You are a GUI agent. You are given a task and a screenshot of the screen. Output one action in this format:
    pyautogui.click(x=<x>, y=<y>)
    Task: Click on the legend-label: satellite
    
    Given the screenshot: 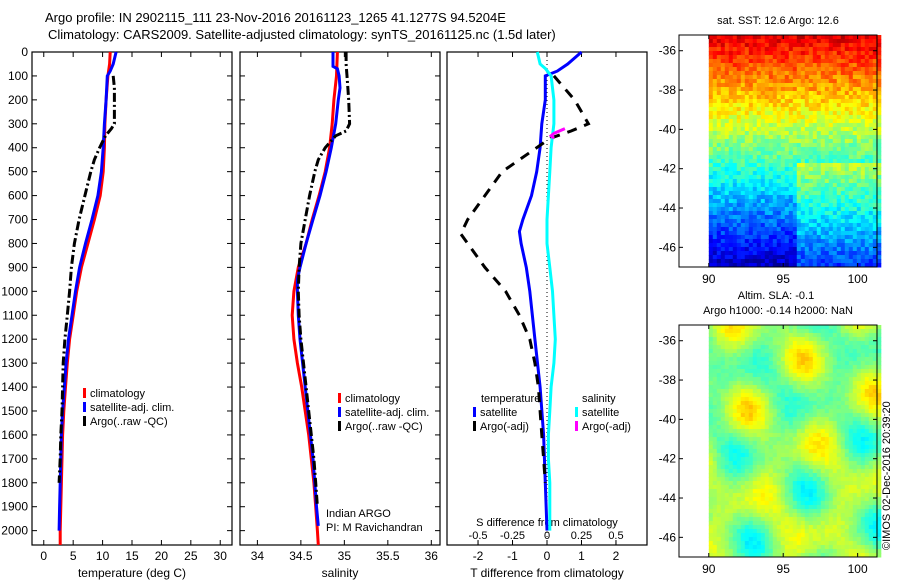 What is the action you would take?
    pyautogui.click(x=600, y=413)
    